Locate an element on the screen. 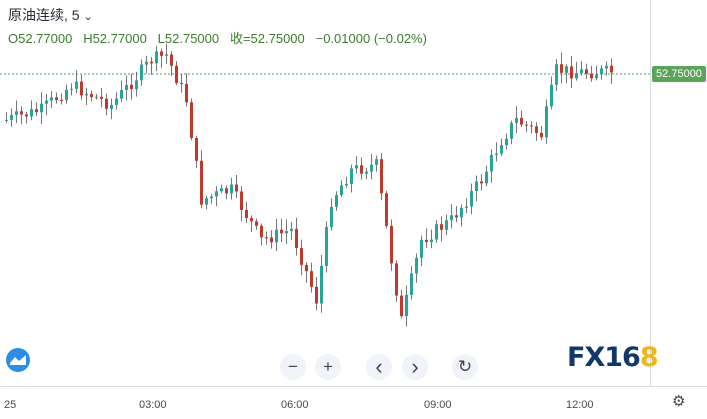 The width and height of the screenshot is (707, 419). zoom-in-button: + is located at coordinates (328, 367).